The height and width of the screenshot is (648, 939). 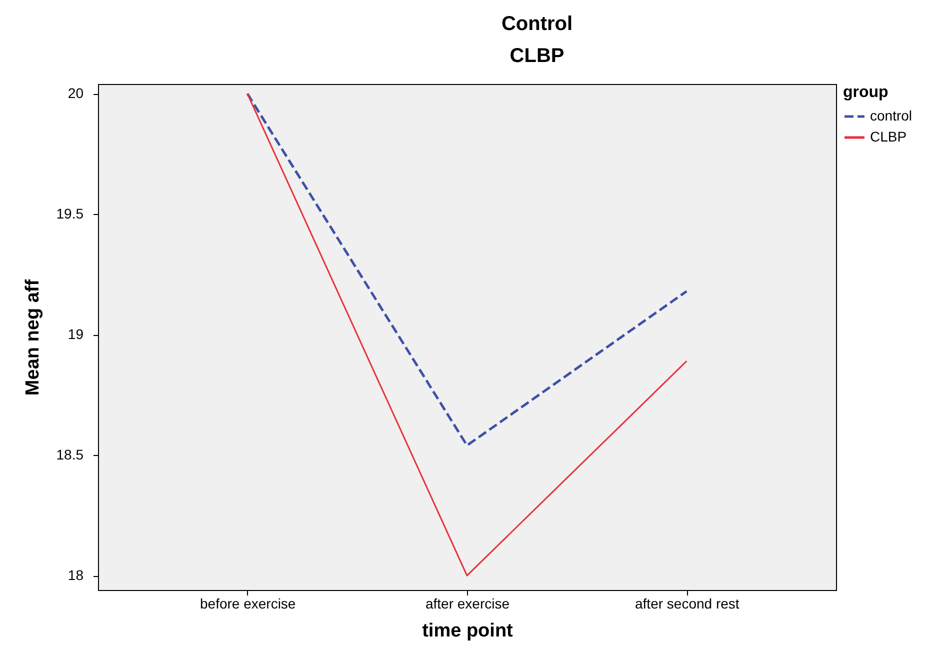 I want to click on x-tick-label: before exercise, so click(x=248, y=604).